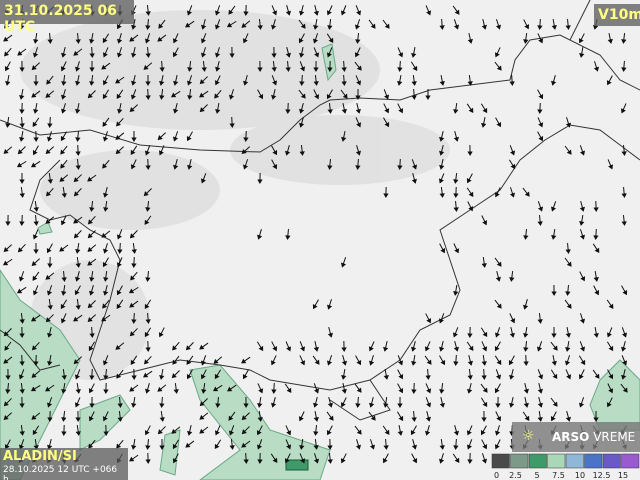 The image size is (640, 480). I want to click on legend-label: 12.5, so click(602, 475).